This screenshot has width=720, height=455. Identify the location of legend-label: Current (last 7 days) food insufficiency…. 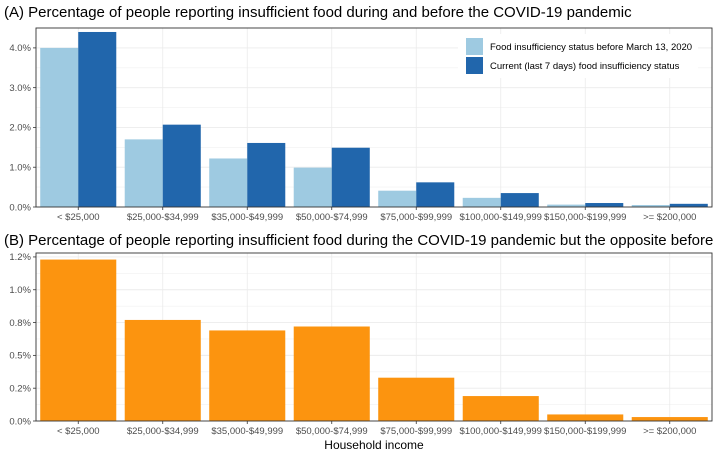
(585, 66).